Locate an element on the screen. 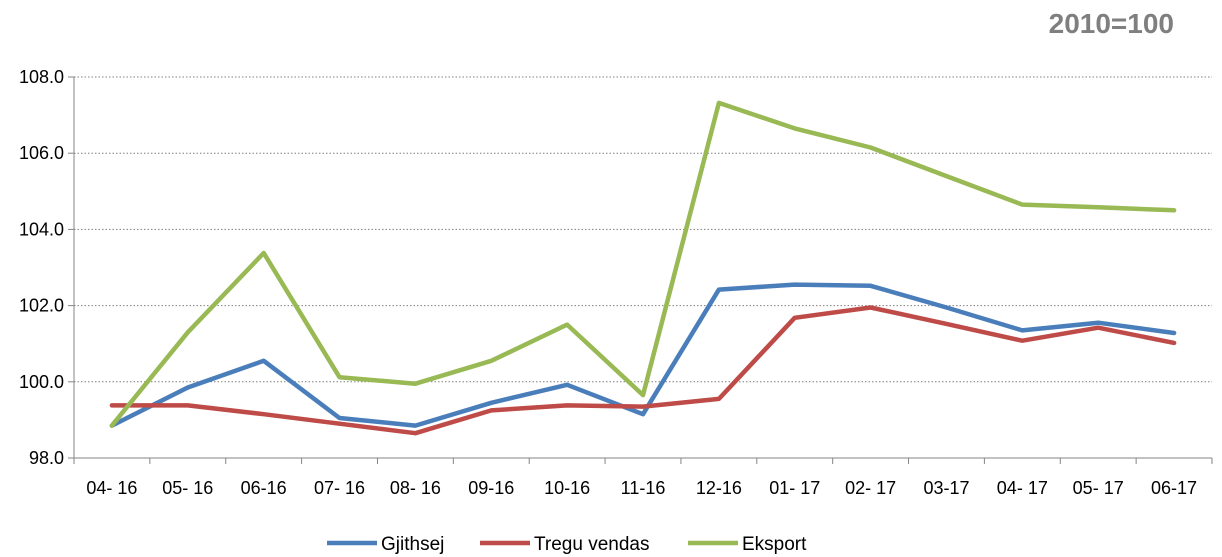 The width and height of the screenshot is (1222, 557). x-tick-label: 10-16 is located at coordinates (567, 488).